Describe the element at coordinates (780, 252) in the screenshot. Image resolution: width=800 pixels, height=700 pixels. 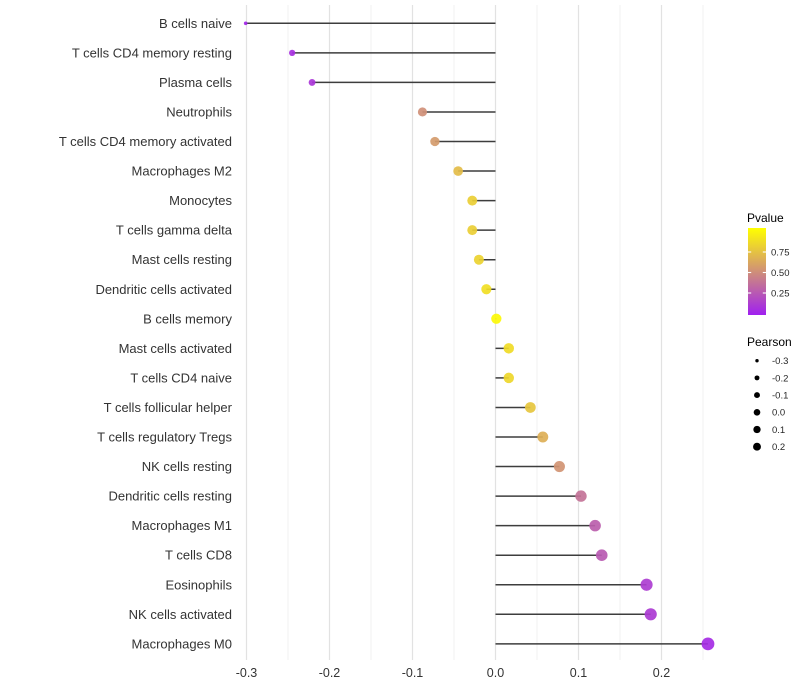
I see `pvalue-tick-label: 0.75` at that location.